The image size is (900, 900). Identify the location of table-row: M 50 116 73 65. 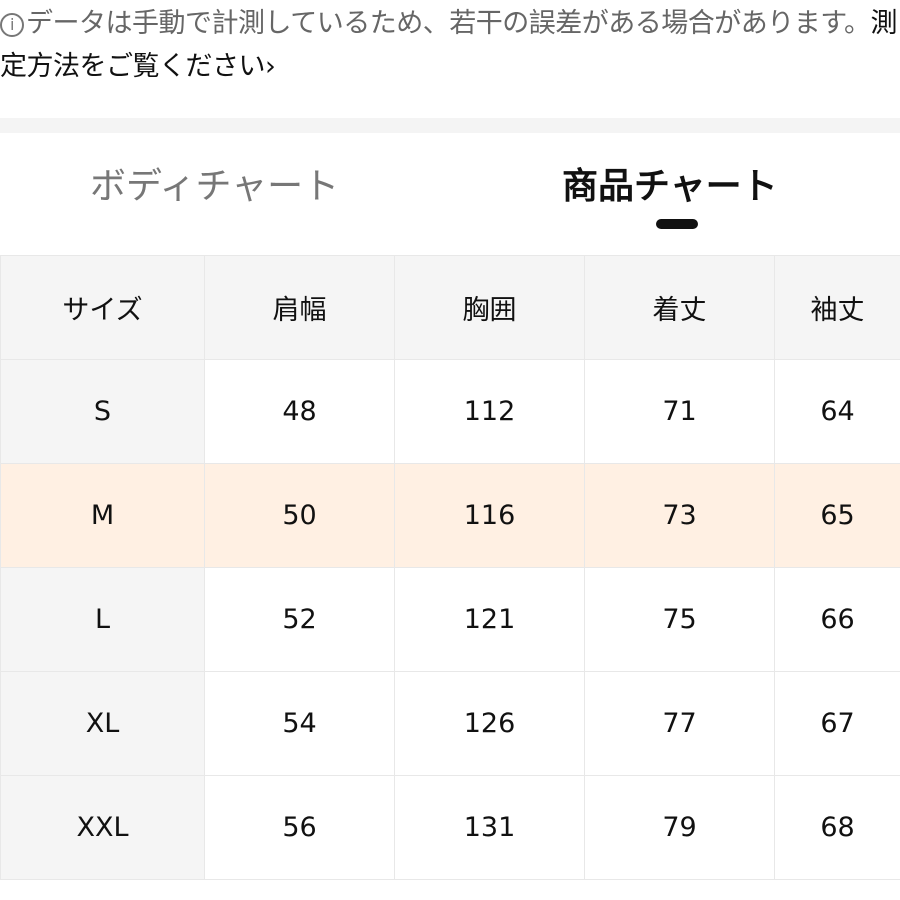
(450, 515).